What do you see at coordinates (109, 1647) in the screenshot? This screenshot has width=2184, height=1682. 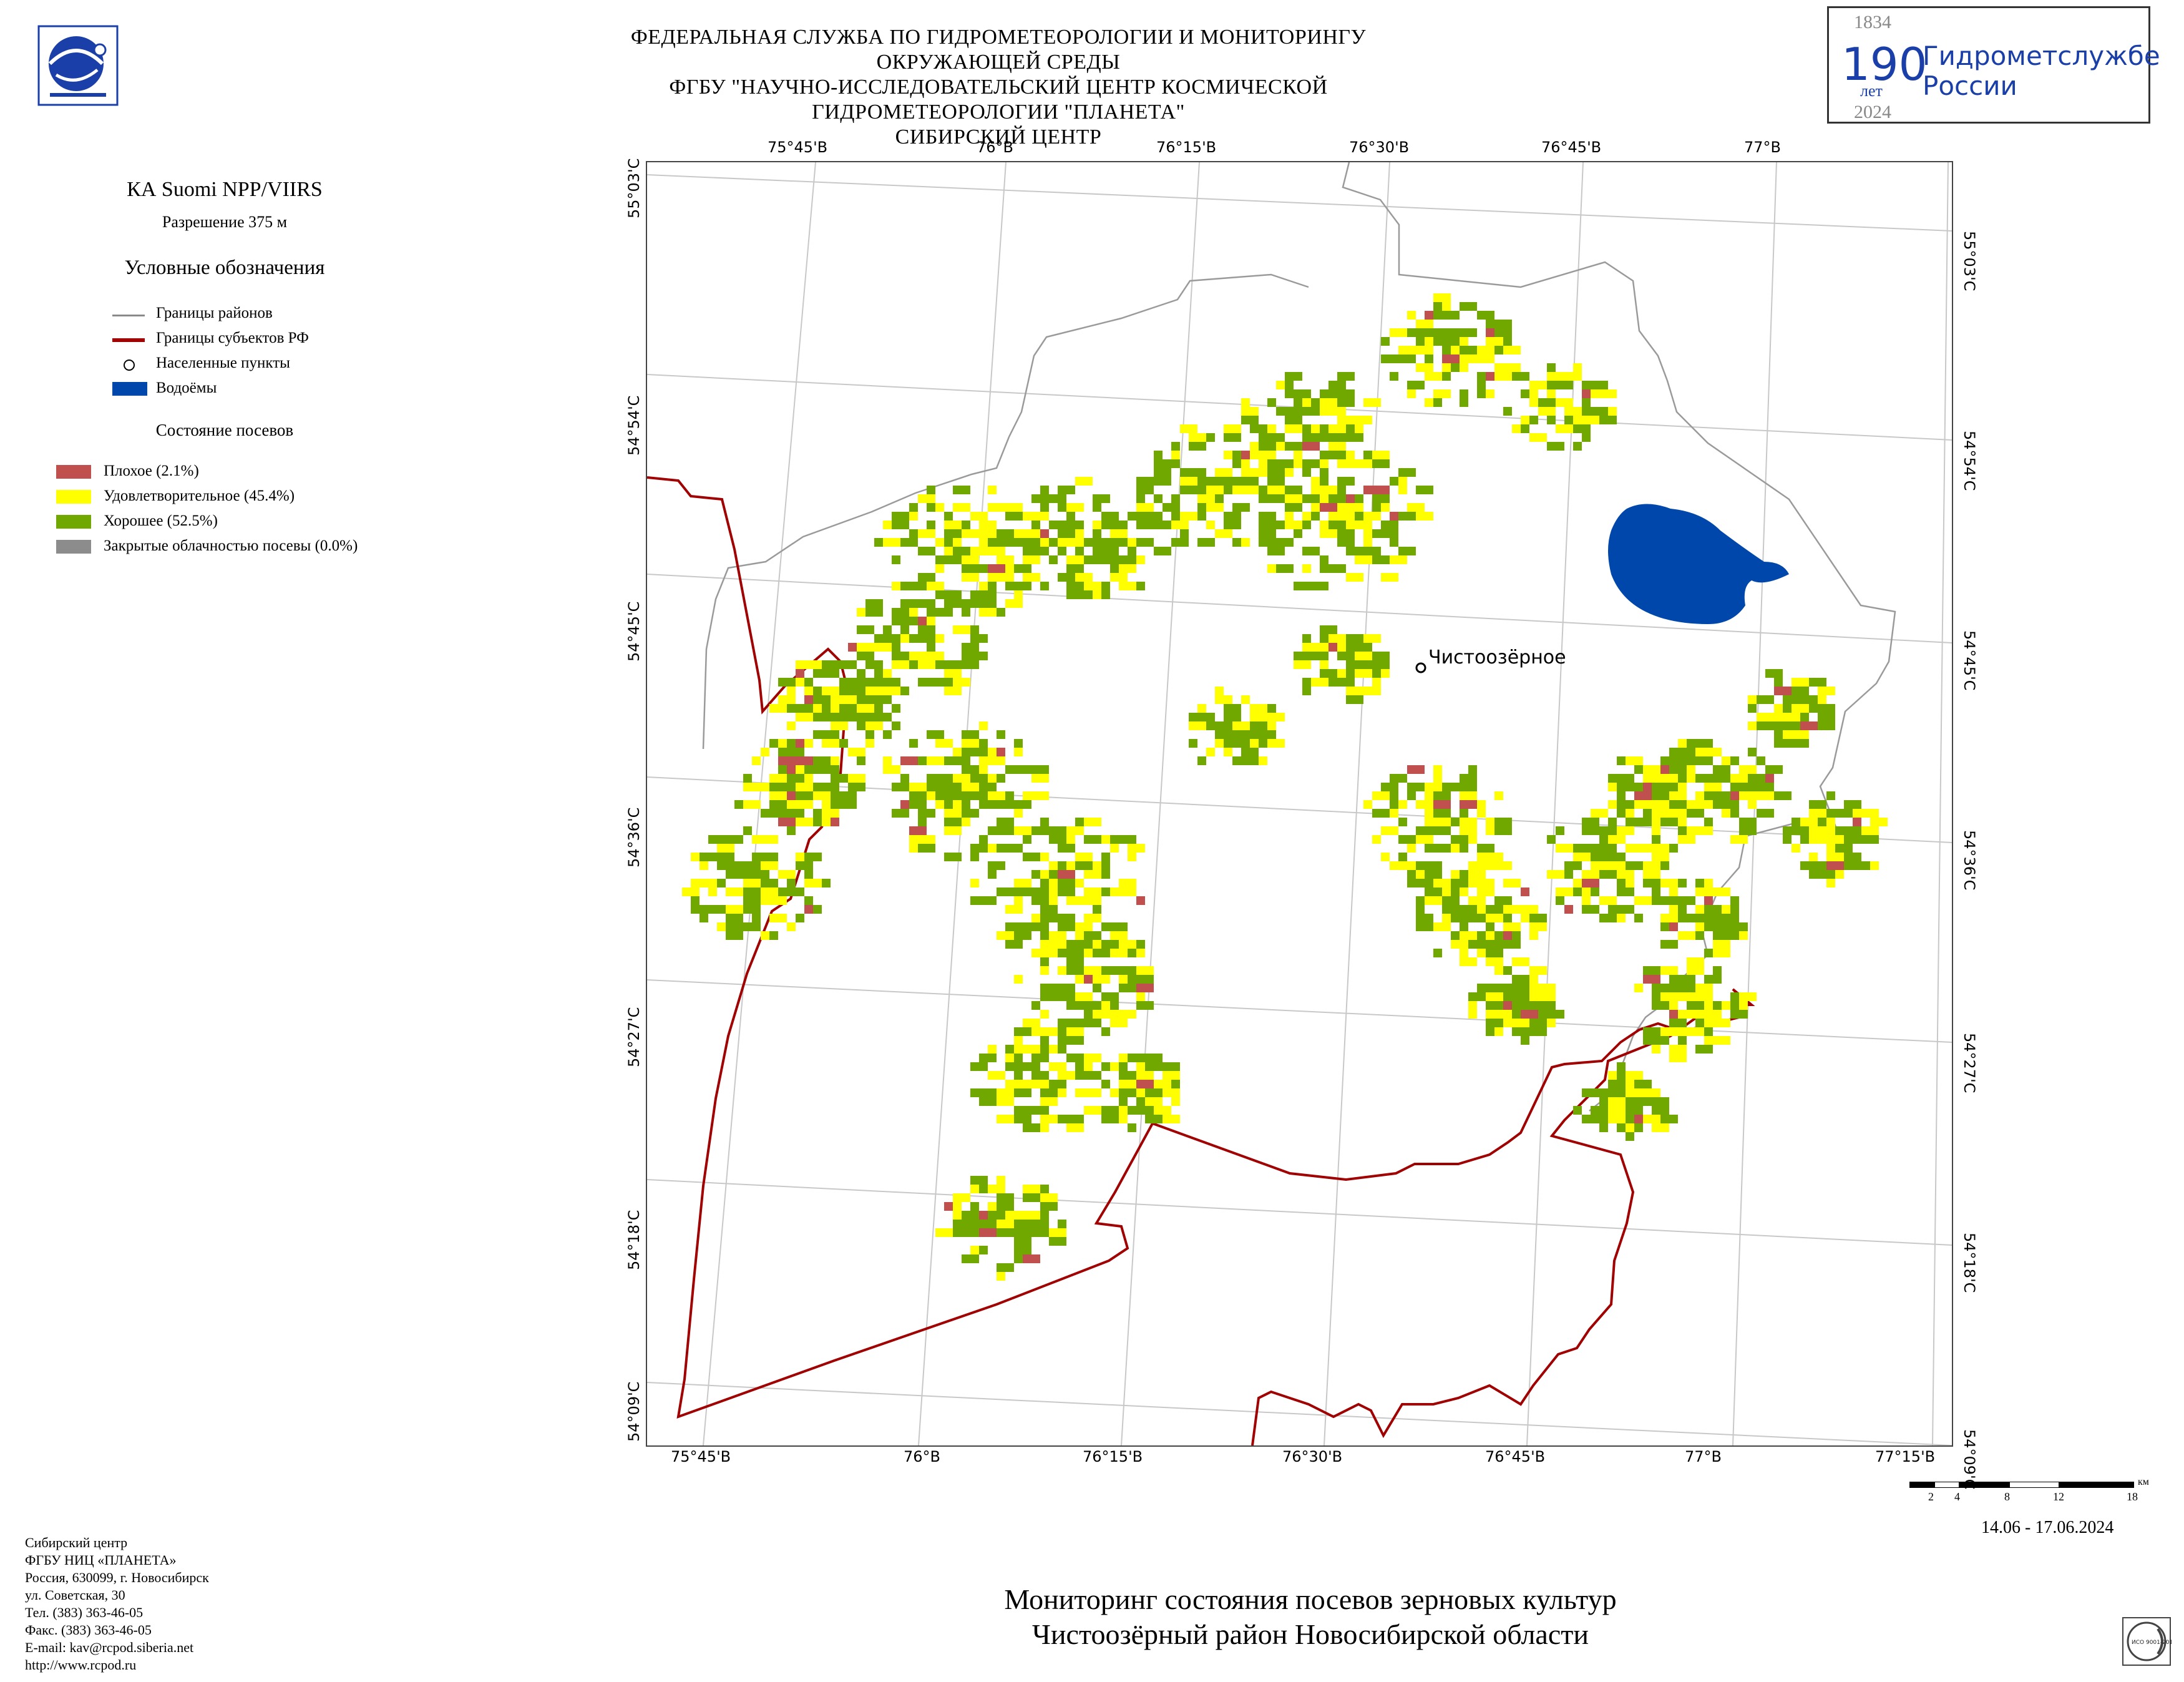 I see `contact-email: E-mail: kav@rcpod.siberia.net` at bounding box center [109, 1647].